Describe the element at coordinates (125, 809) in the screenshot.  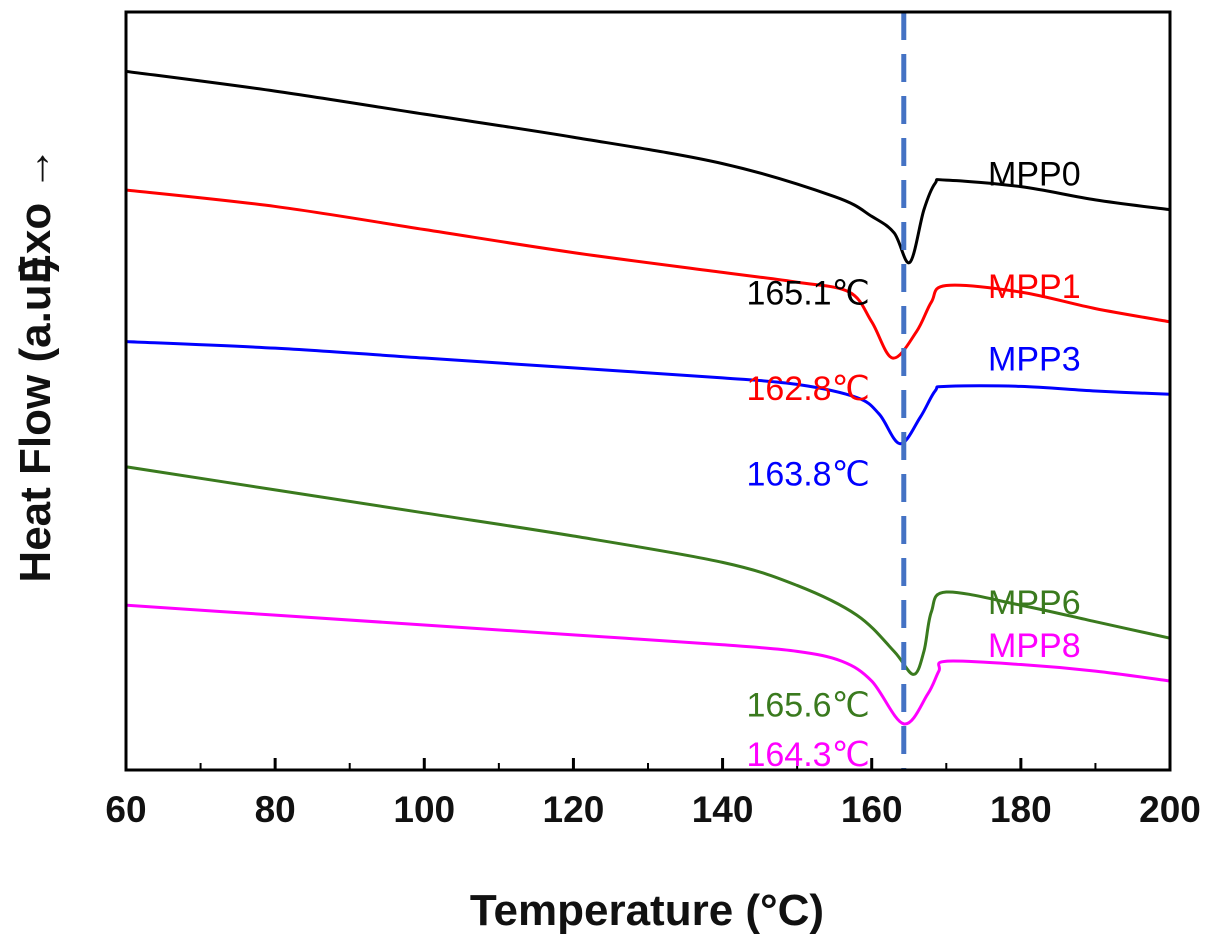
I see `x-tick-label: 60` at that location.